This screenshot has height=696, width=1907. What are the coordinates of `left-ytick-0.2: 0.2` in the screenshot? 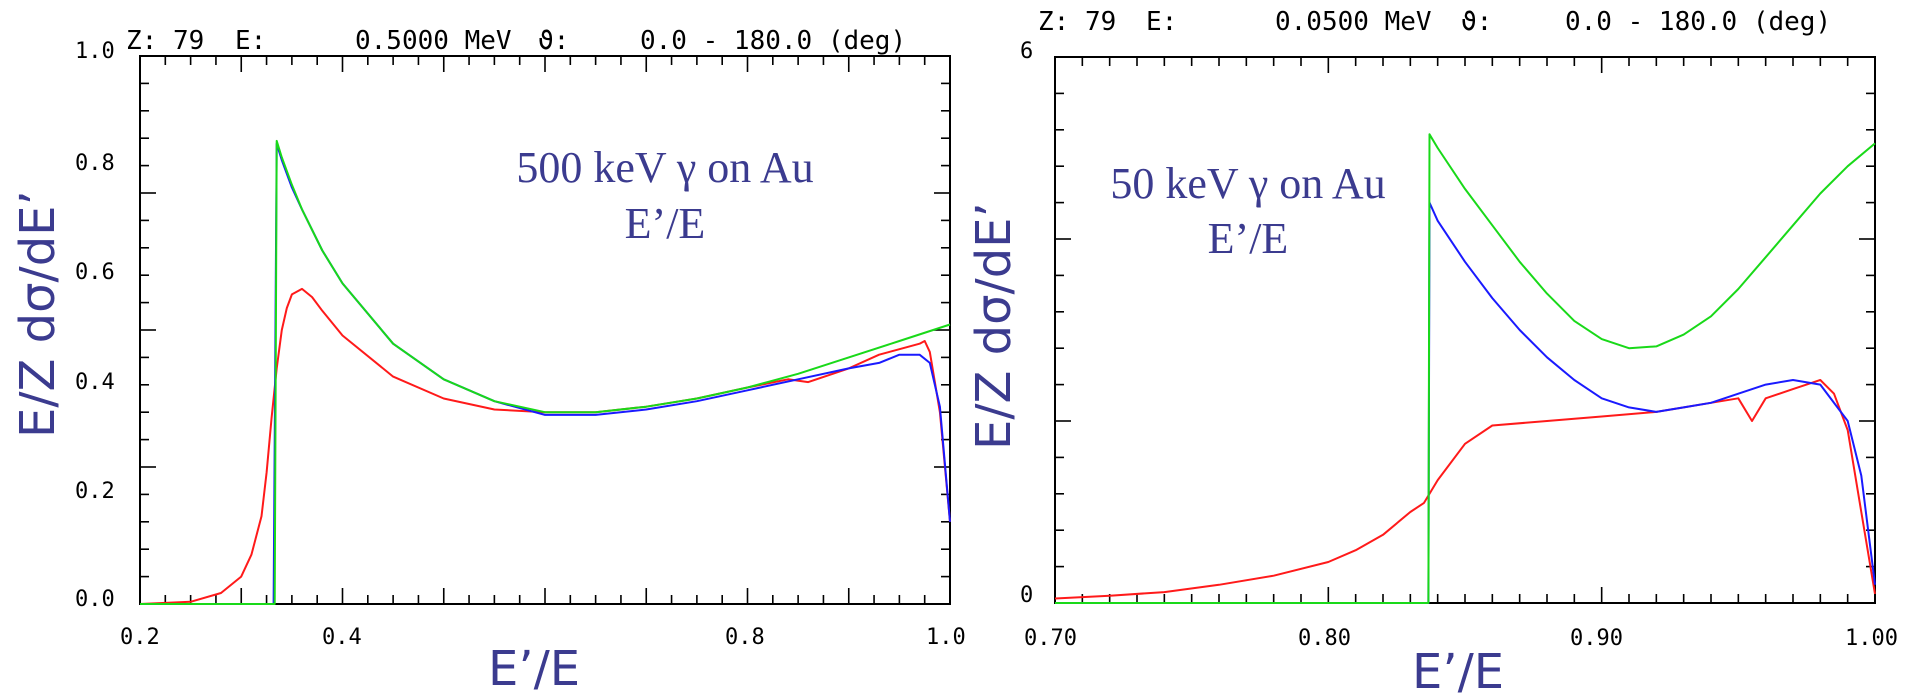 It's located at (95, 491).